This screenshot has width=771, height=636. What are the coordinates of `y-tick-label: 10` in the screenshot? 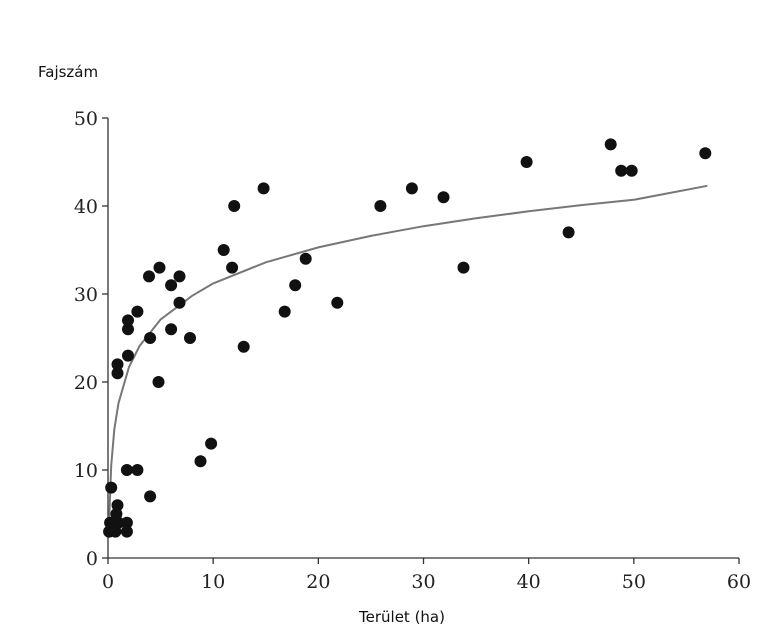 It's located at (86, 471).